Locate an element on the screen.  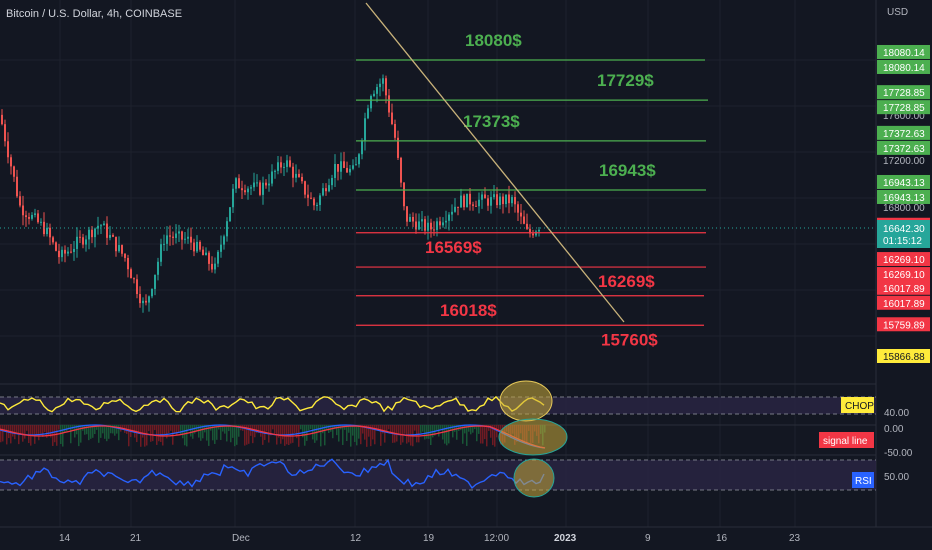
price-tick: 17600.00 is located at coordinates (904, 116).